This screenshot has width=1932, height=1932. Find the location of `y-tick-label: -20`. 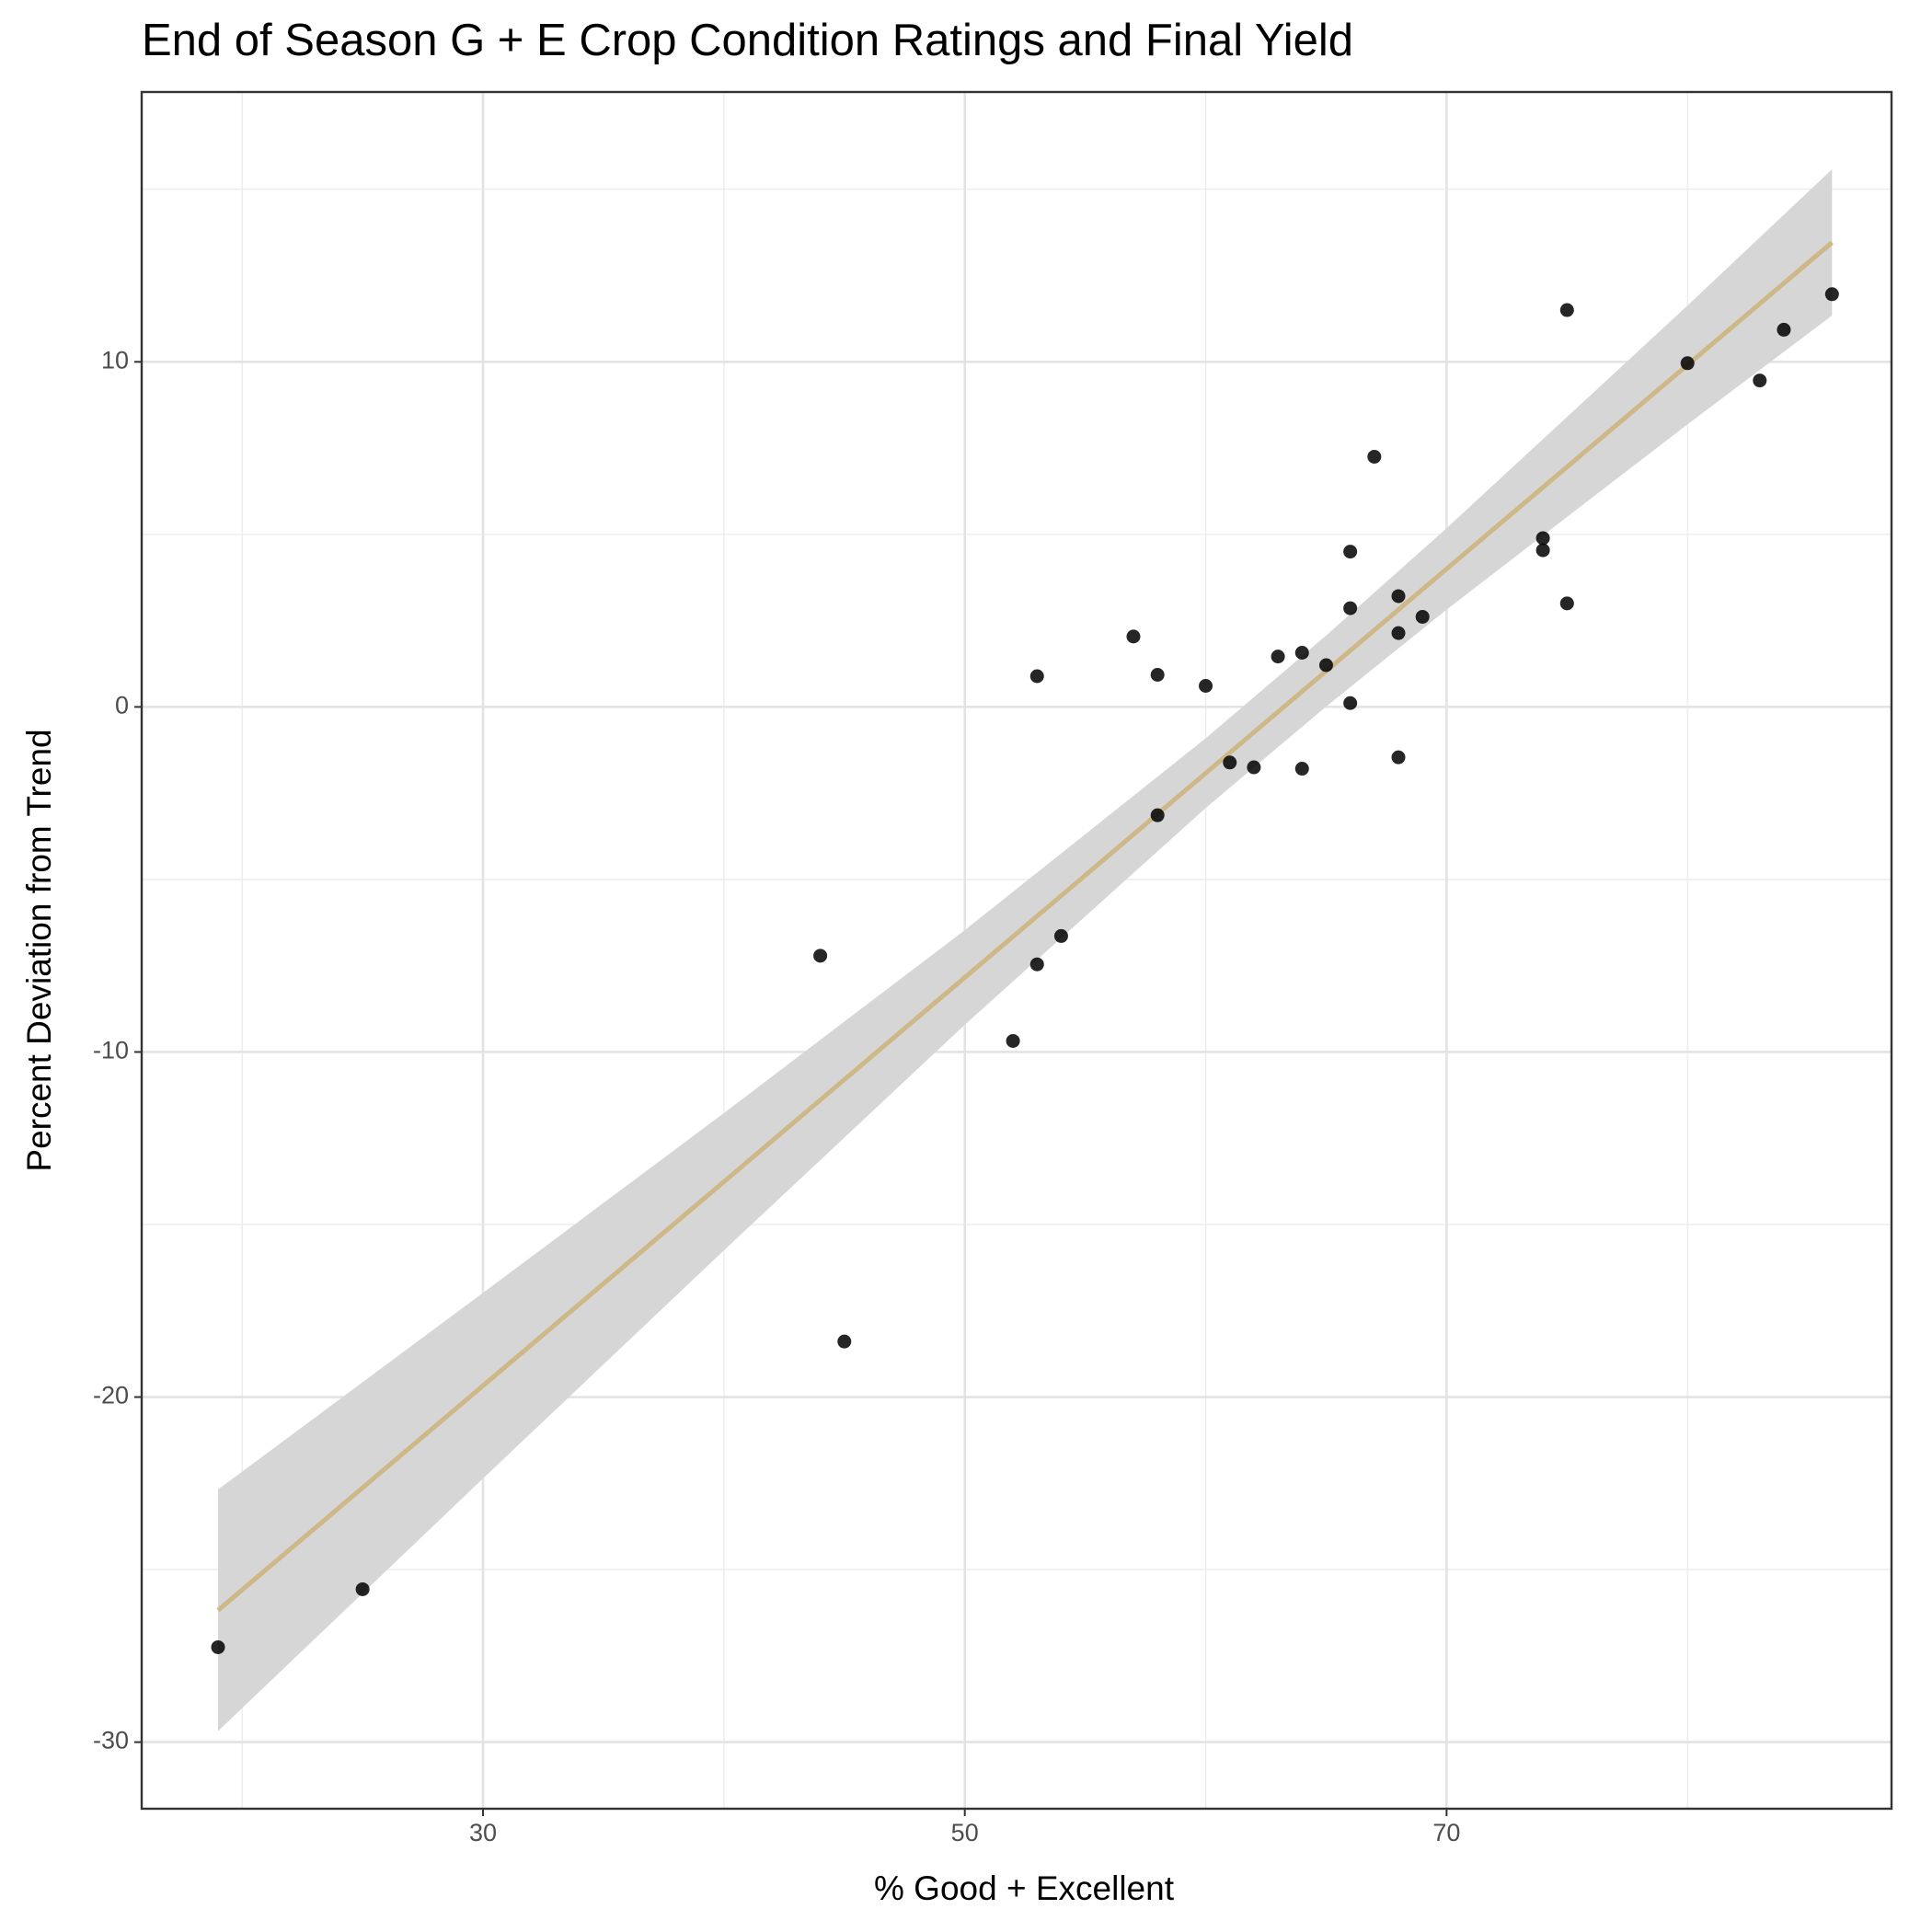

y-tick-label: -20 is located at coordinates (111, 1395).